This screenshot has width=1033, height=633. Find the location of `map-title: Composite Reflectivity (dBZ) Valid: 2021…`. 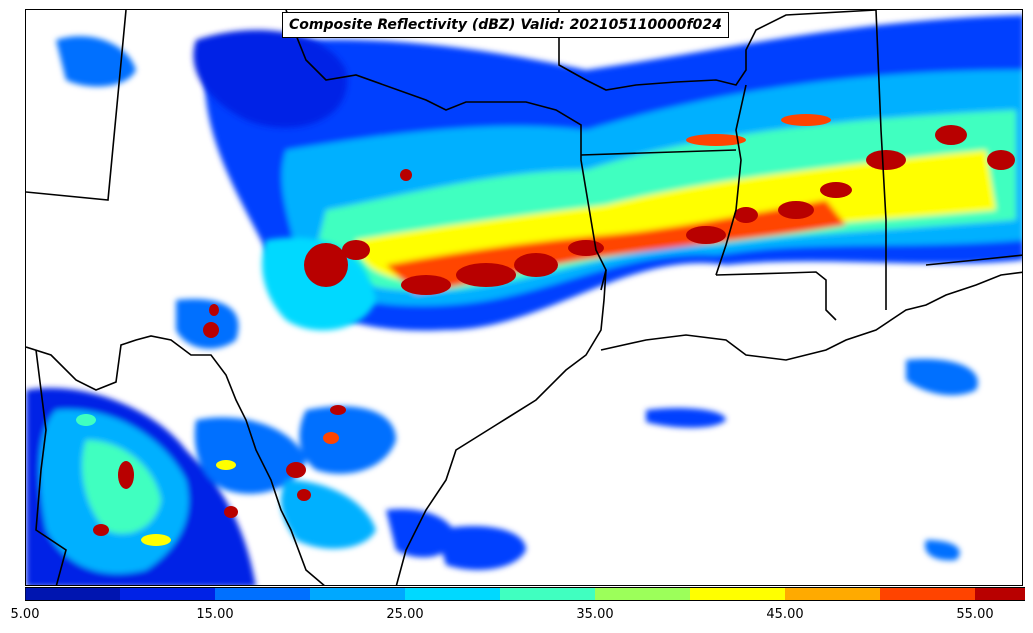

map-title: Composite Reflectivity (dBZ) Valid: 2021… is located at coordinates (505, 25).